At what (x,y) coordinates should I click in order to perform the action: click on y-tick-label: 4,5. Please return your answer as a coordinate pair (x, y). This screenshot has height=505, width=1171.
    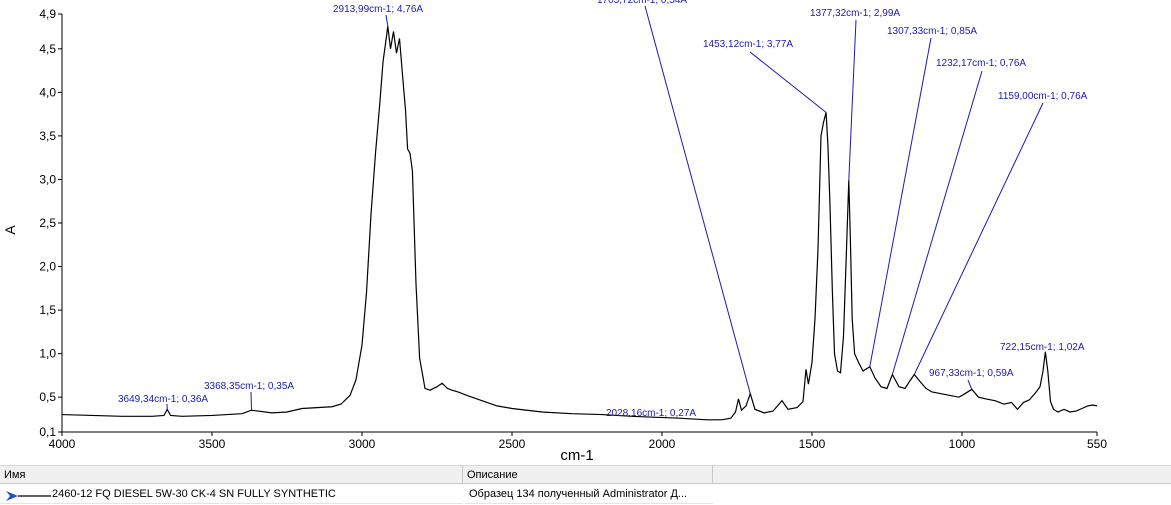
    Looking at the image, I should click on (47, 49).